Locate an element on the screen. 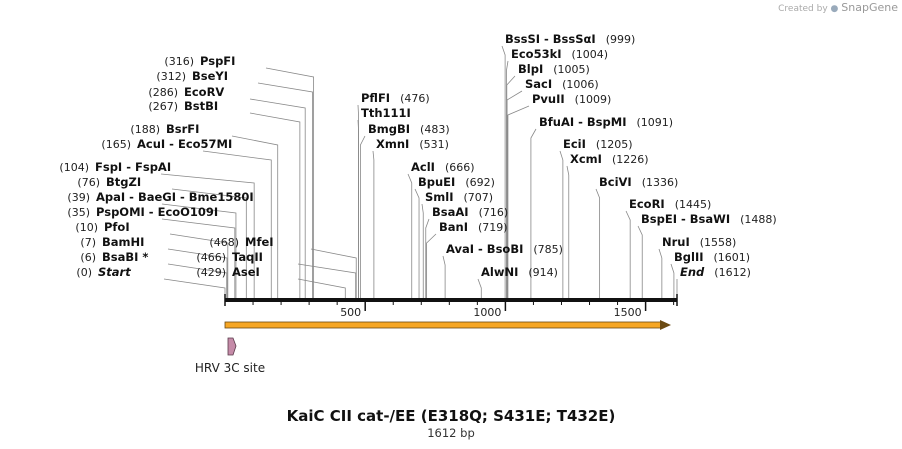 The image size is (902, 449). site-position: (1009) is located at coordinates (593, 99).